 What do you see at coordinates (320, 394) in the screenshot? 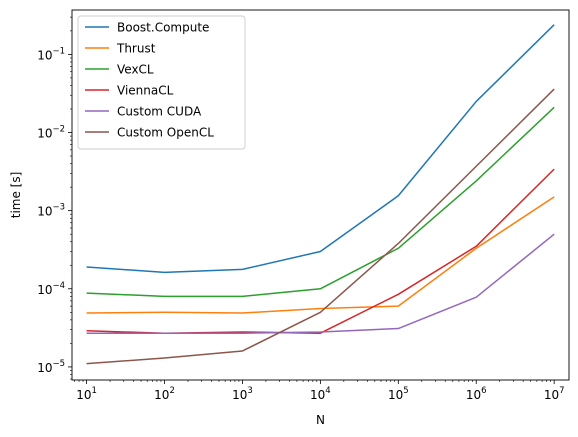
I see `x-tick-label: 10⁴` at bounding box center [320, 394].